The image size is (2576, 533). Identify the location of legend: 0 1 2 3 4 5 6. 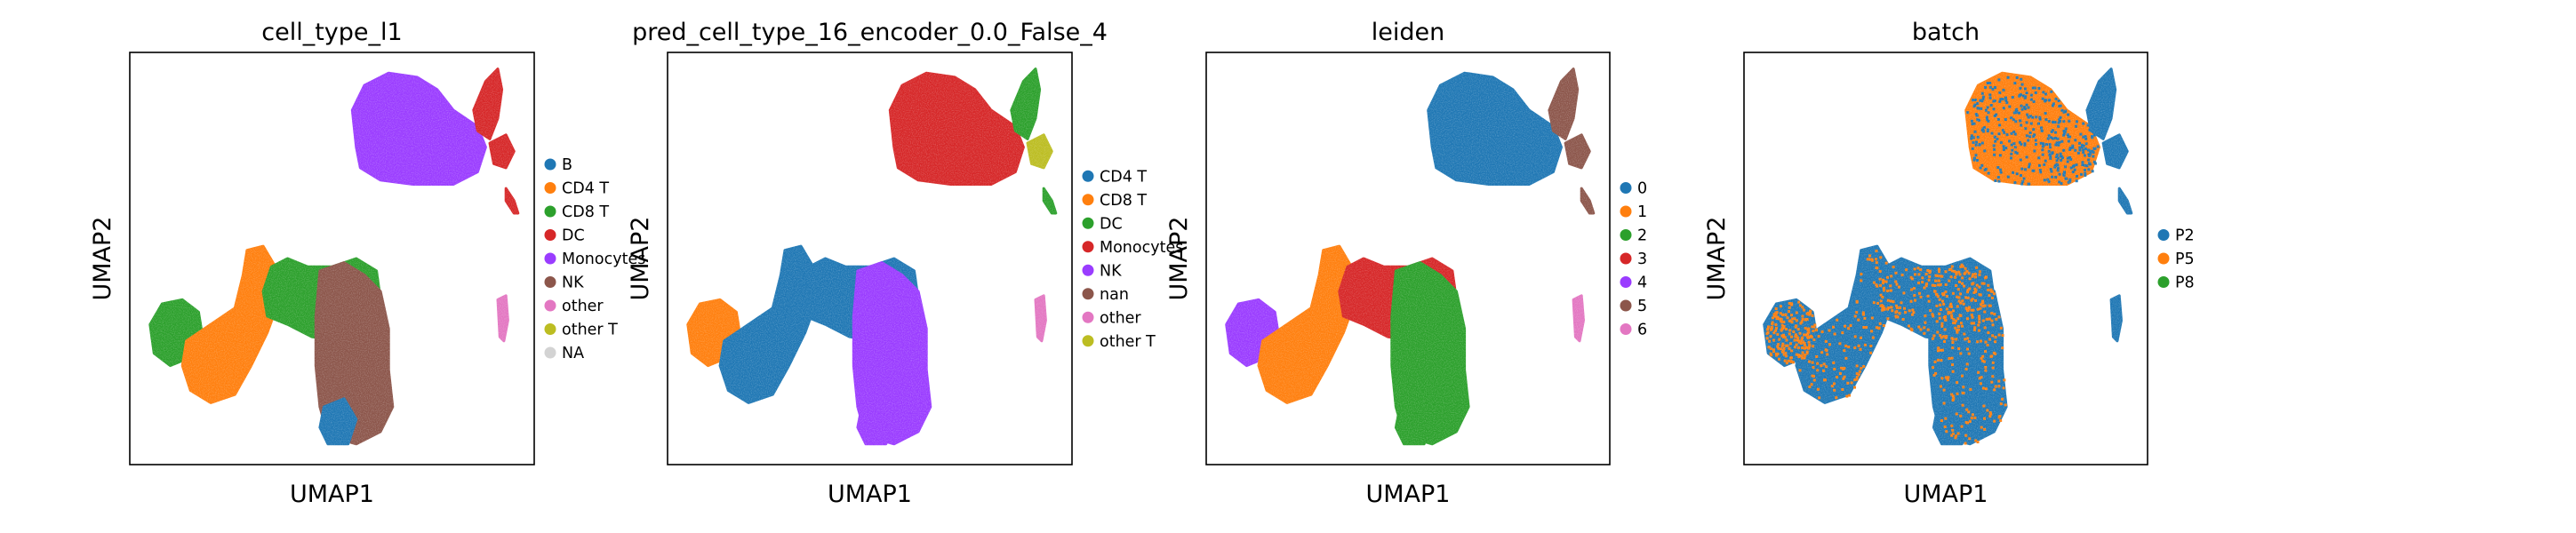
(1633, 259).